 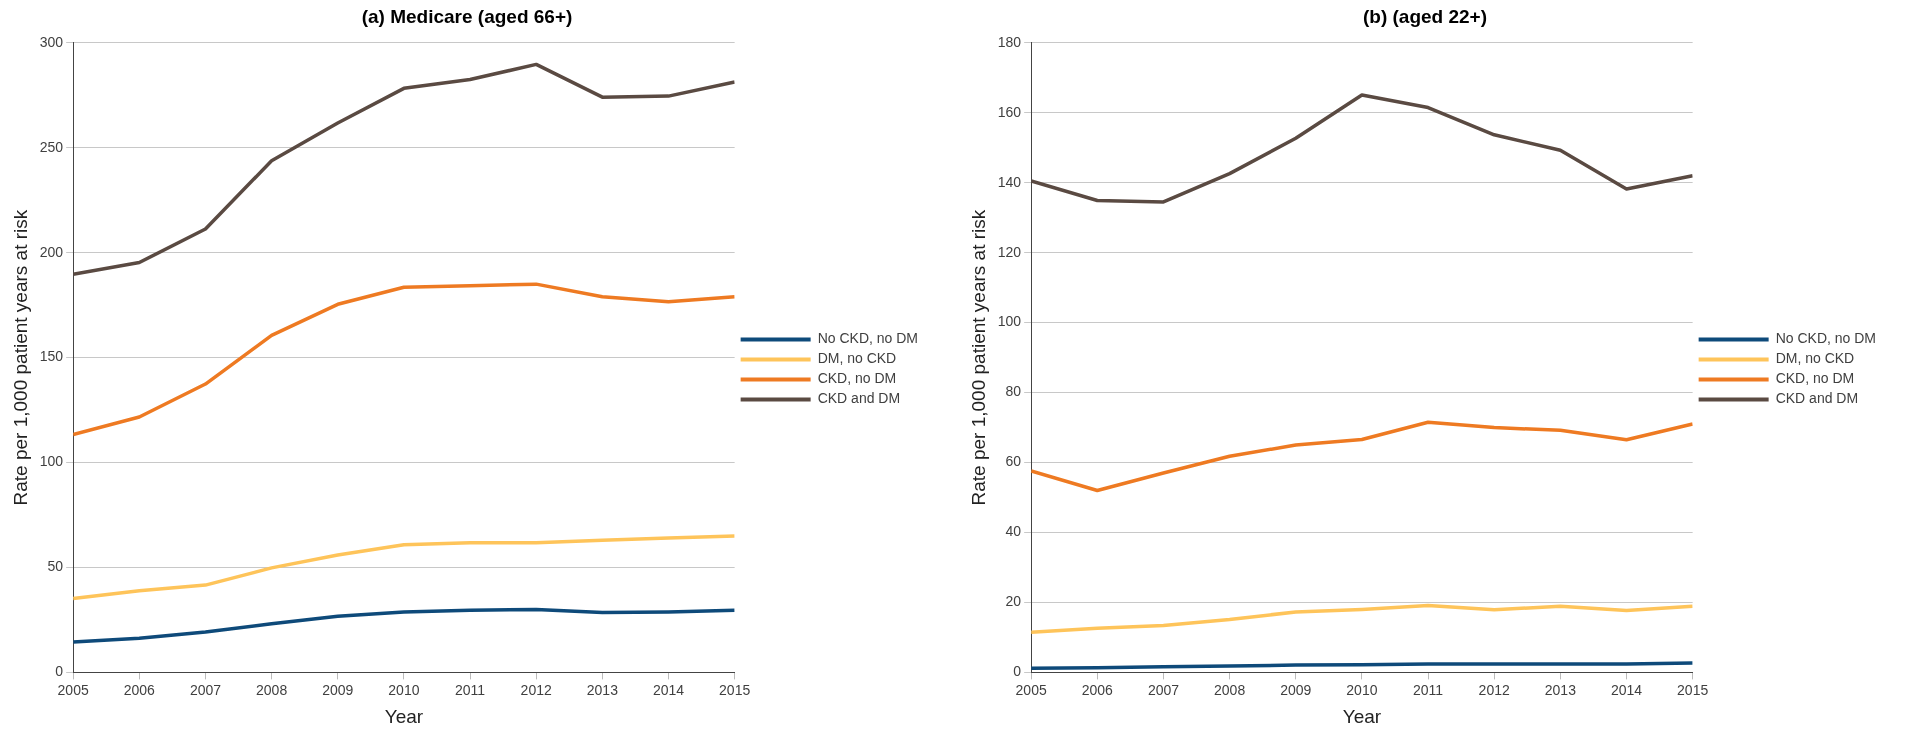 What do you see at coordinates (467, 16) in the screenshot?
I see `chart-title: (a) Medicare (aged 66+)` at bounding box center [467, 16].